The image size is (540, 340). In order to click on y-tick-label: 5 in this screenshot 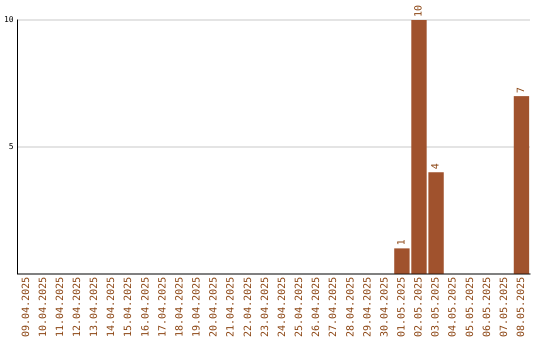, I will do `click(11, 146)`.